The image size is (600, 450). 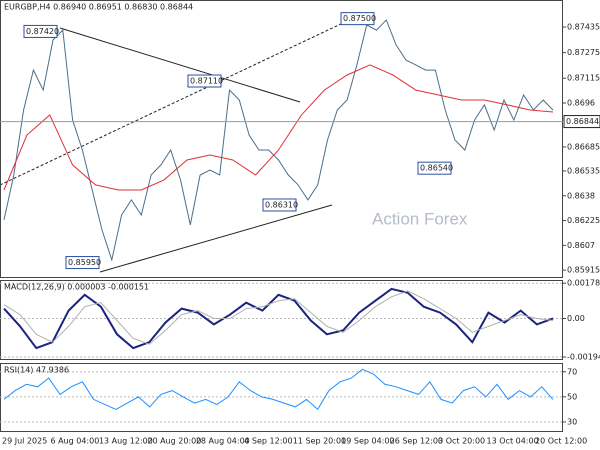 What do you see at coordinates (583, 356) in the screenshot?
I see `y-tick-label: -0.001948` at bounding box center [583, 356].